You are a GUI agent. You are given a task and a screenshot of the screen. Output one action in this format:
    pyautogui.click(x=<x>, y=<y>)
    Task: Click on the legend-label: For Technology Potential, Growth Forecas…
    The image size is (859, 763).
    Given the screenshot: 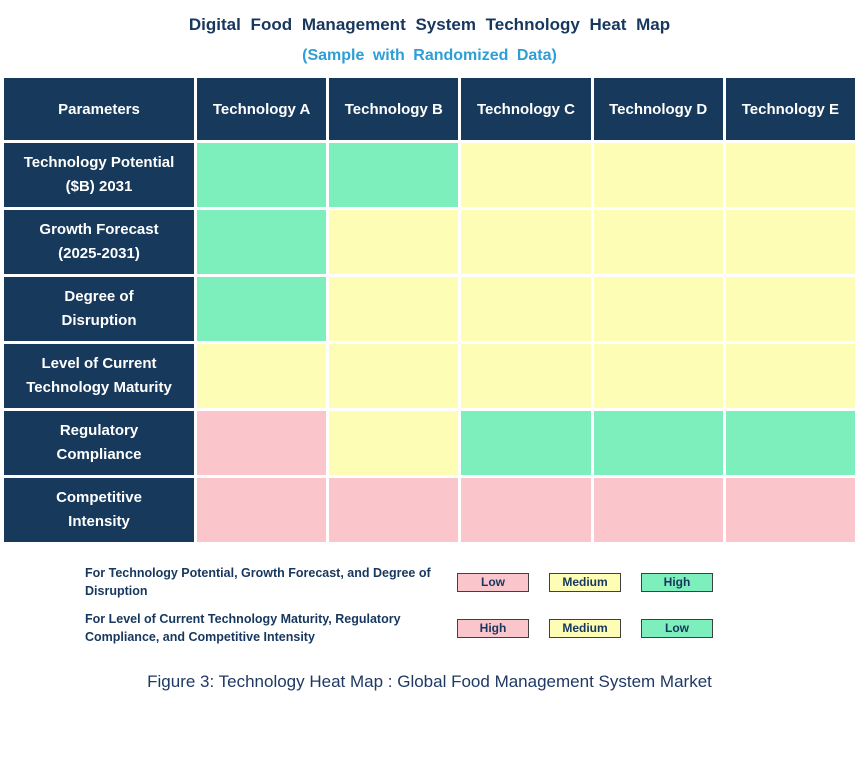 What is the action you would take?
    pyautogui.click(x=258, y=582)
    